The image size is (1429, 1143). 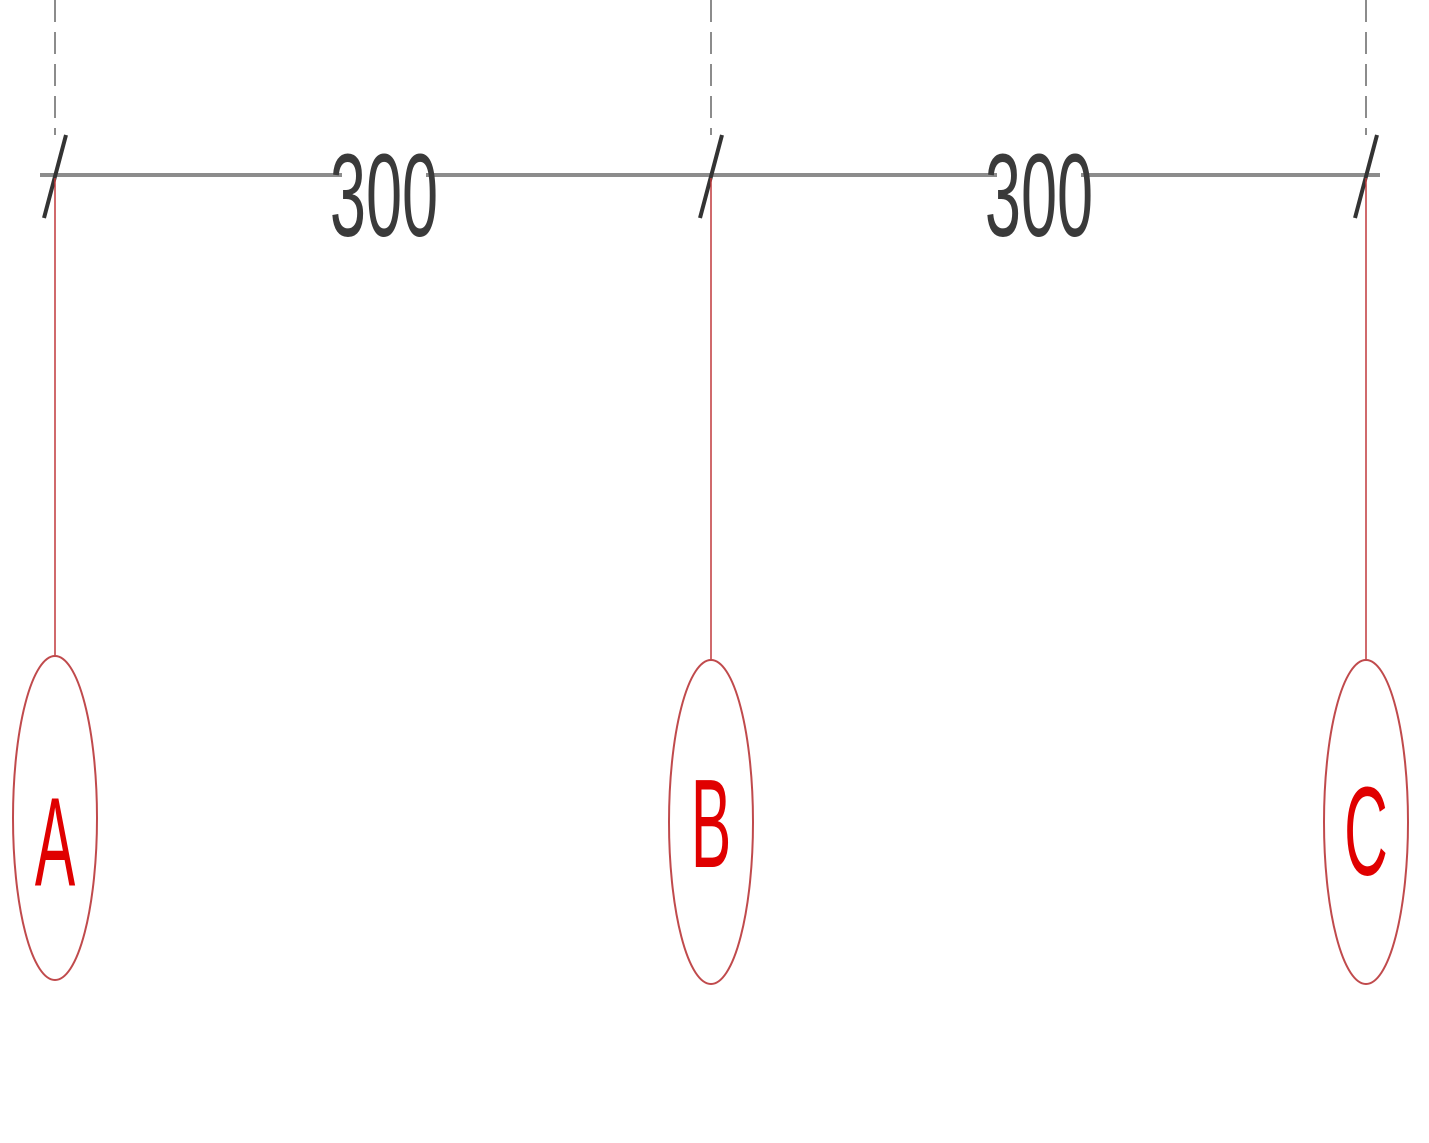 I want to click on grid-label-b: B, so click(x=711, y=825).